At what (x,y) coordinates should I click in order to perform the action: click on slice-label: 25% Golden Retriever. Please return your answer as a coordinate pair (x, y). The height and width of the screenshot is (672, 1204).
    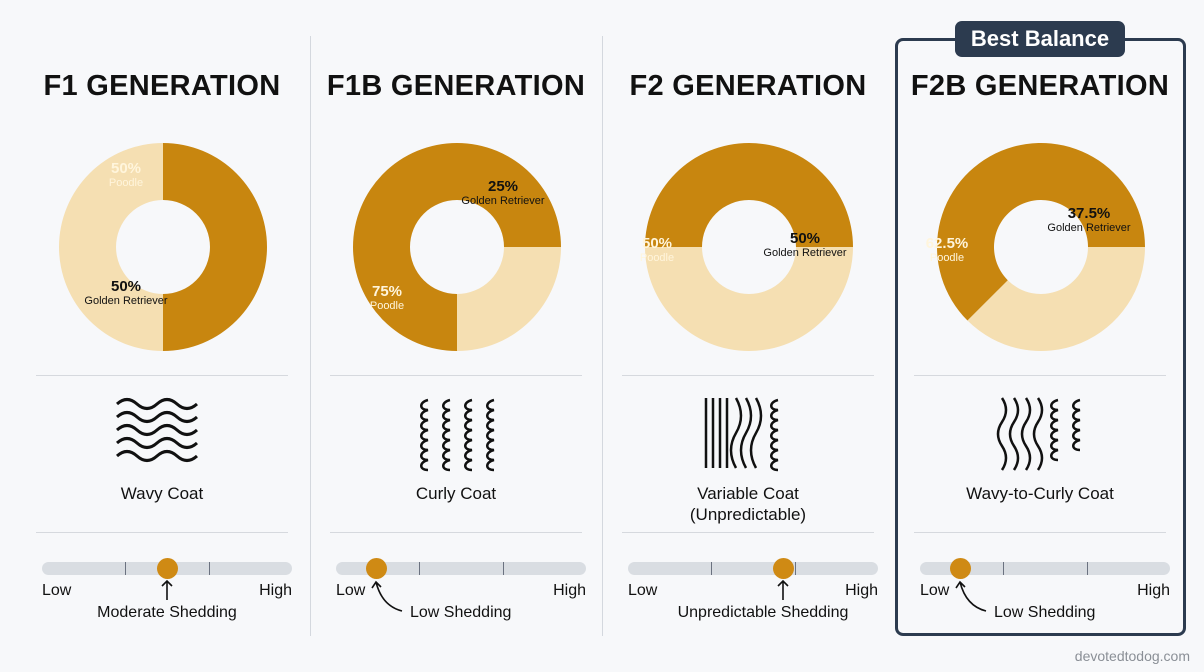
    Looking at the image, I should click on (503, 193).